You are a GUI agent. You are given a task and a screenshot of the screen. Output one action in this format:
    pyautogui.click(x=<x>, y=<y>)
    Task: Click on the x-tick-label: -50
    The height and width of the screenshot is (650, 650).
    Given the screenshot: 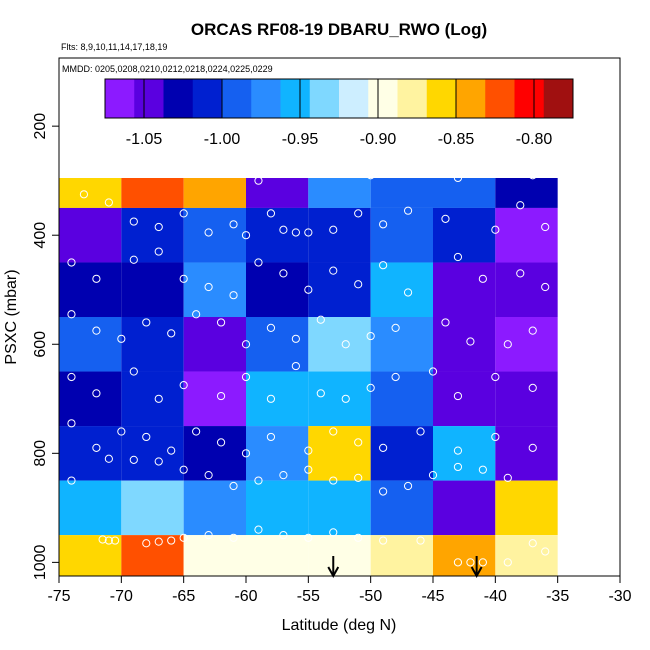 What is the action you would take?
    pyautogui.click(x=370, y=596)
    